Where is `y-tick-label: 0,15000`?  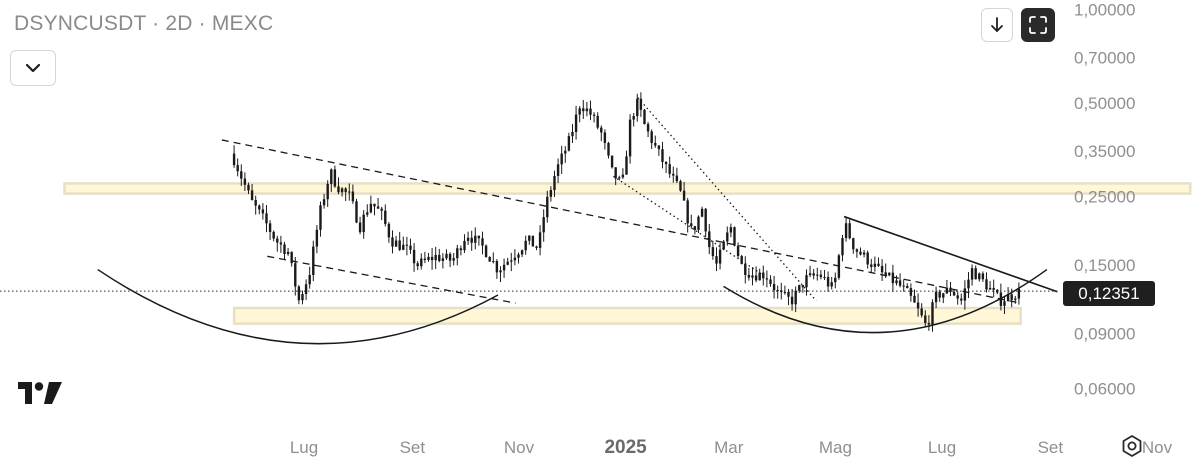
y-tick-label: 0,15000 is located at coordinates (1104, 265).